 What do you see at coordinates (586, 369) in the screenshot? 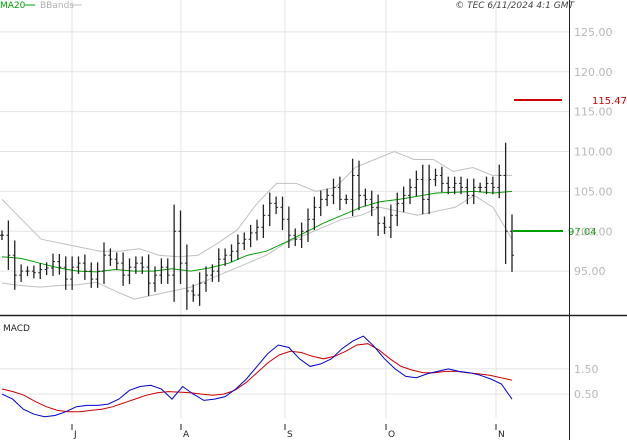
I see `macd-tick-label: 1.50` at bounding box center [586, 369].